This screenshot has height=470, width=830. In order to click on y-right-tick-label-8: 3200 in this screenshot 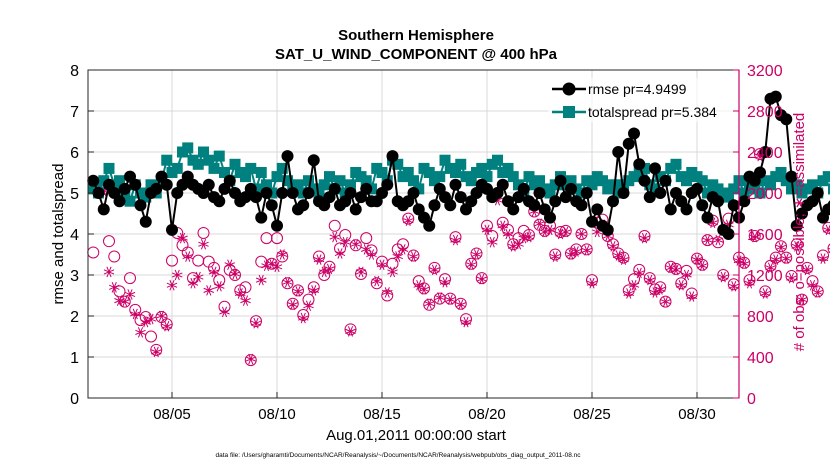, I will do `click(765, 71)`.